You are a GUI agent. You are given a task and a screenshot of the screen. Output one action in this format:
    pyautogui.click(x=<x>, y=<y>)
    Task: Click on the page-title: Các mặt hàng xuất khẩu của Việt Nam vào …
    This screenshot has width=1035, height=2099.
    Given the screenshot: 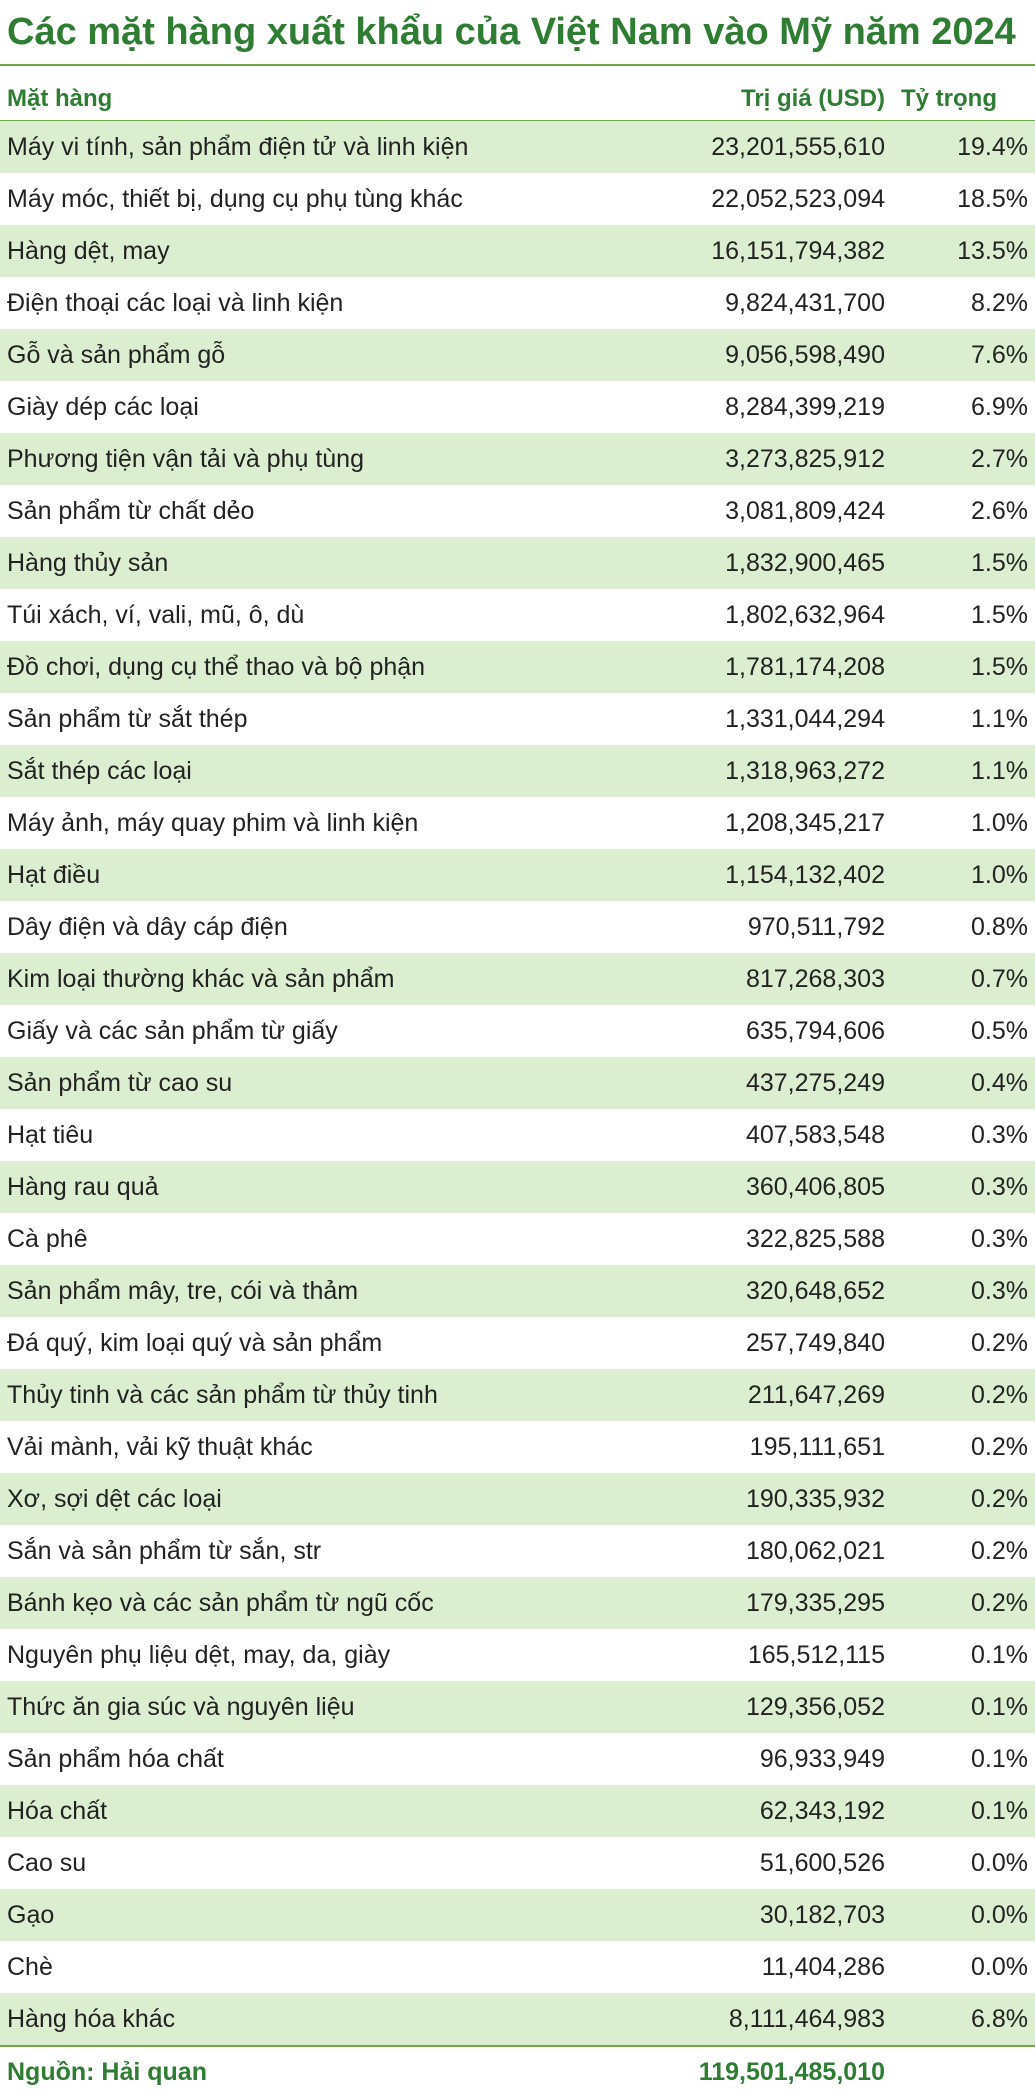 What is the action you would take?
    pyautogui.click(x=511, y=32)
    